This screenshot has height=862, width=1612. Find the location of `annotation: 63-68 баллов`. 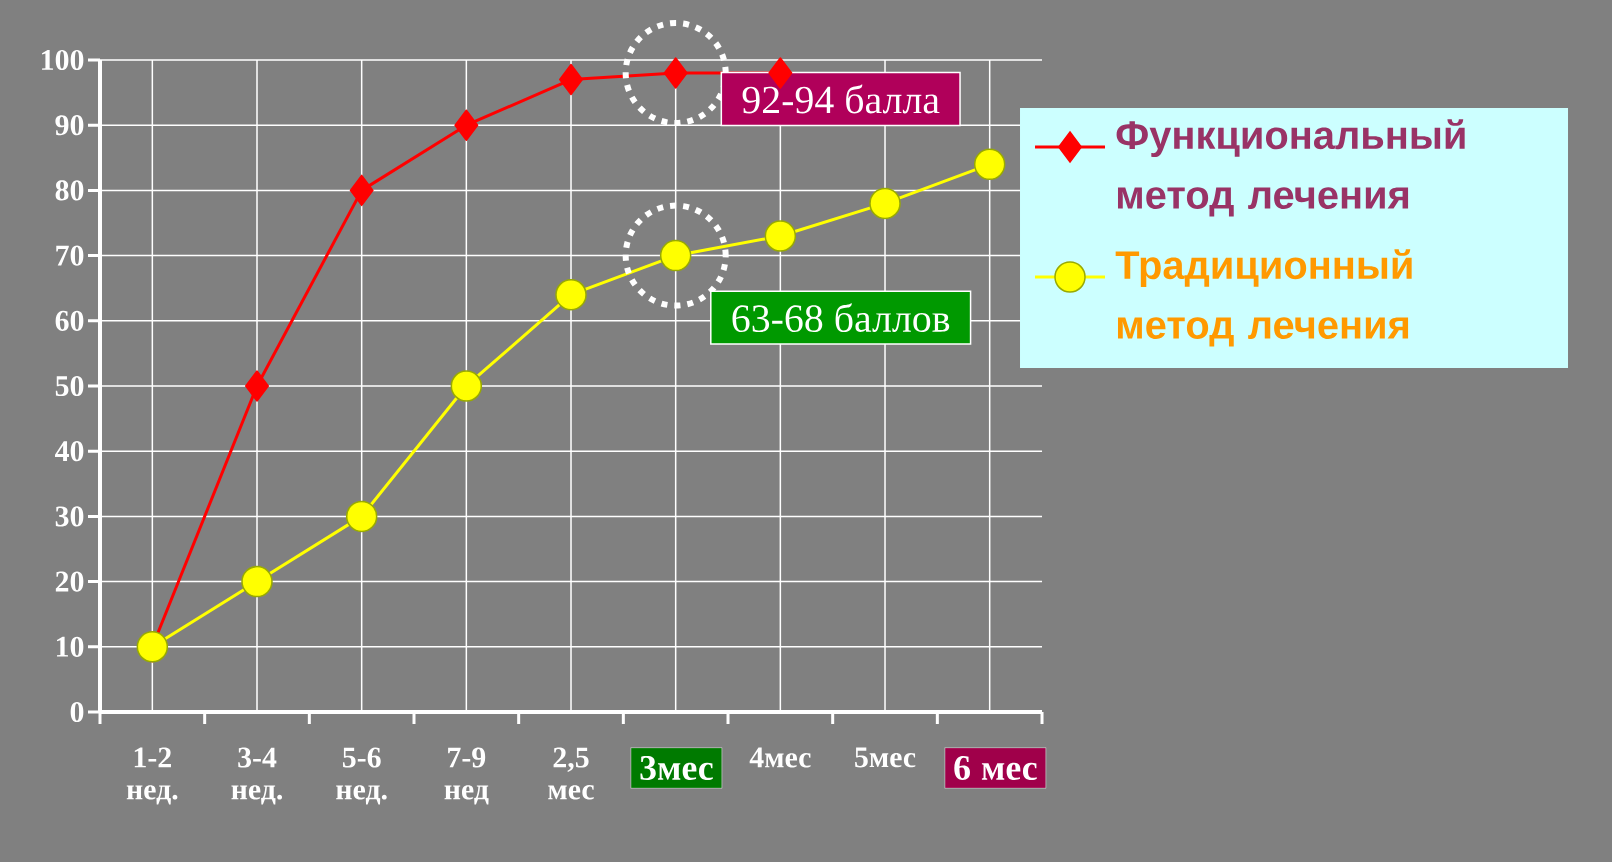

annotation: 63-68 баллов is located at coordinates (841, 318).